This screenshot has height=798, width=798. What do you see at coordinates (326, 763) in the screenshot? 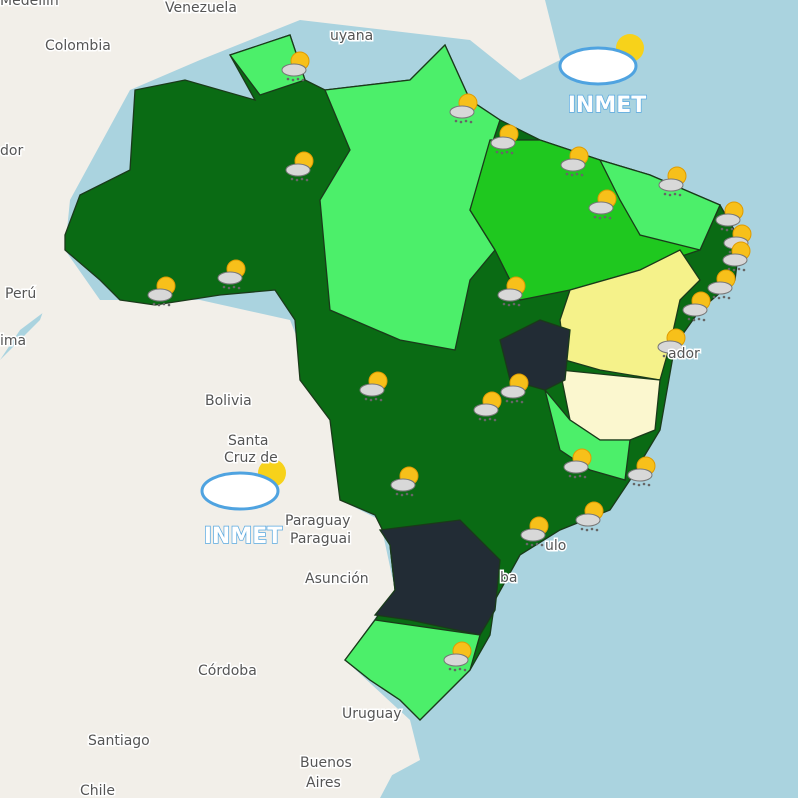
I see `place-label: Buenos` at bounding box center [326, 763].